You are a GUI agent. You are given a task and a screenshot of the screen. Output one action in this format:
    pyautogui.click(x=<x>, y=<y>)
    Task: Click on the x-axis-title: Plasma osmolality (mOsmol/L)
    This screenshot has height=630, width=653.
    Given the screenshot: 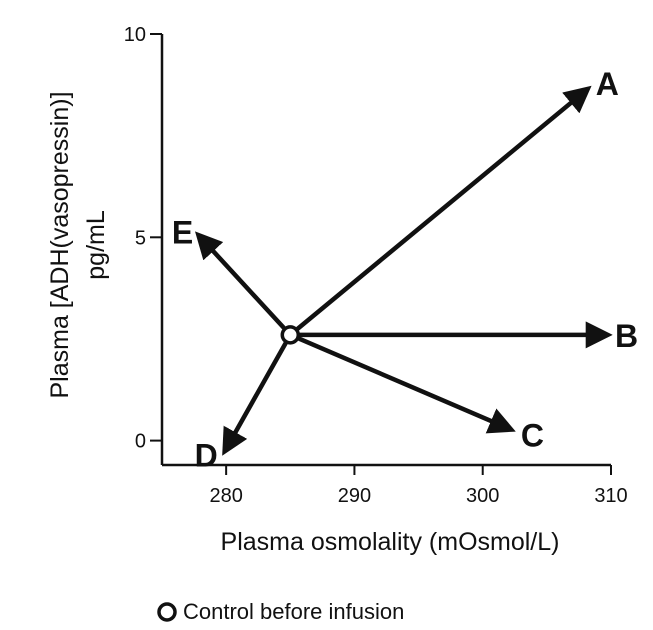 What is the action you would take?
    pyautogui.click(x=390, y=542)
    